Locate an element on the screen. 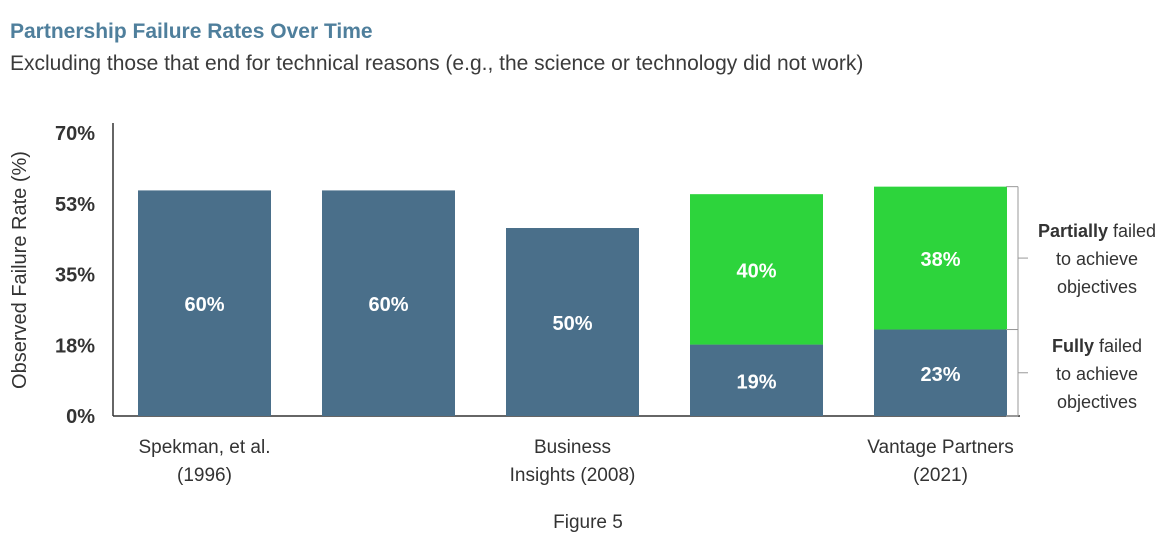 The image size is (1176, 554). x-category-label: Spekman, et al. is located at coordinates (204, 447).